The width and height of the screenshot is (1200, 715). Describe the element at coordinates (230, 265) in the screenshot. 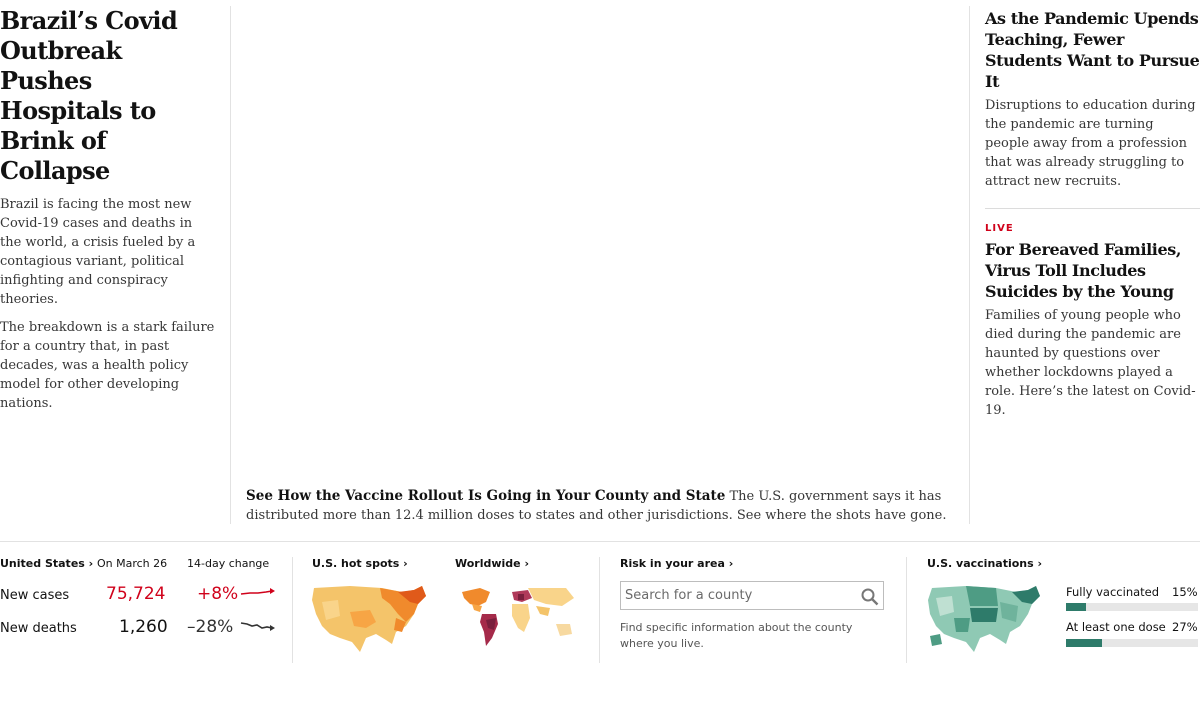

I see `divider-left` at that location.